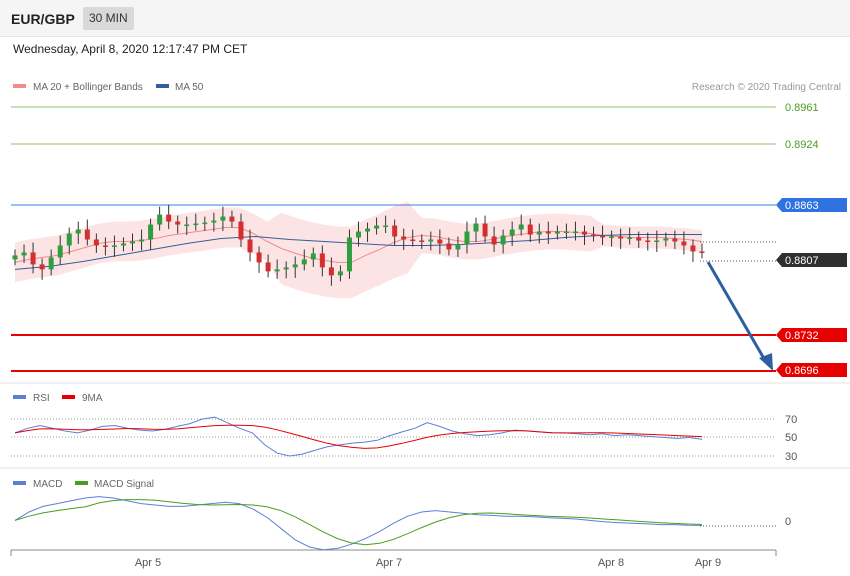  I want to click on rsi-tick-50: 50, so click(791, 438).